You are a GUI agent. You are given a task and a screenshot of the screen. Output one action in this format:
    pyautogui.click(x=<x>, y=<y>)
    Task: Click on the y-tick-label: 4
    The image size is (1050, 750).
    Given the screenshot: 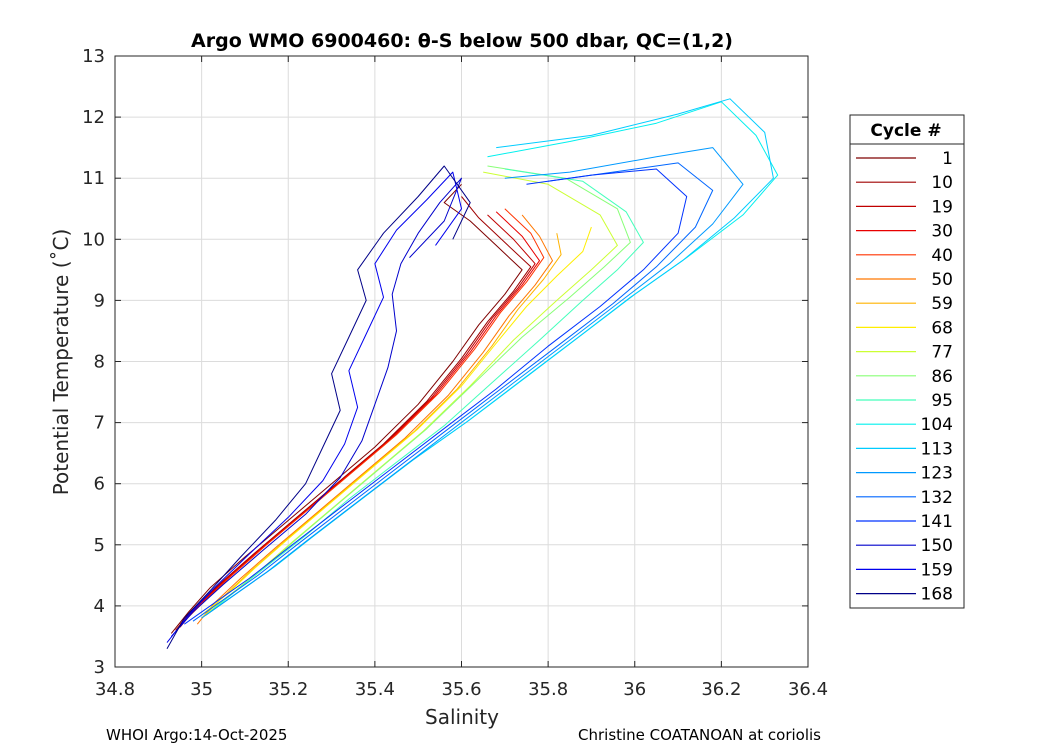 What is the action you would take?
    pyautogui.click(x=99, y=606)
    